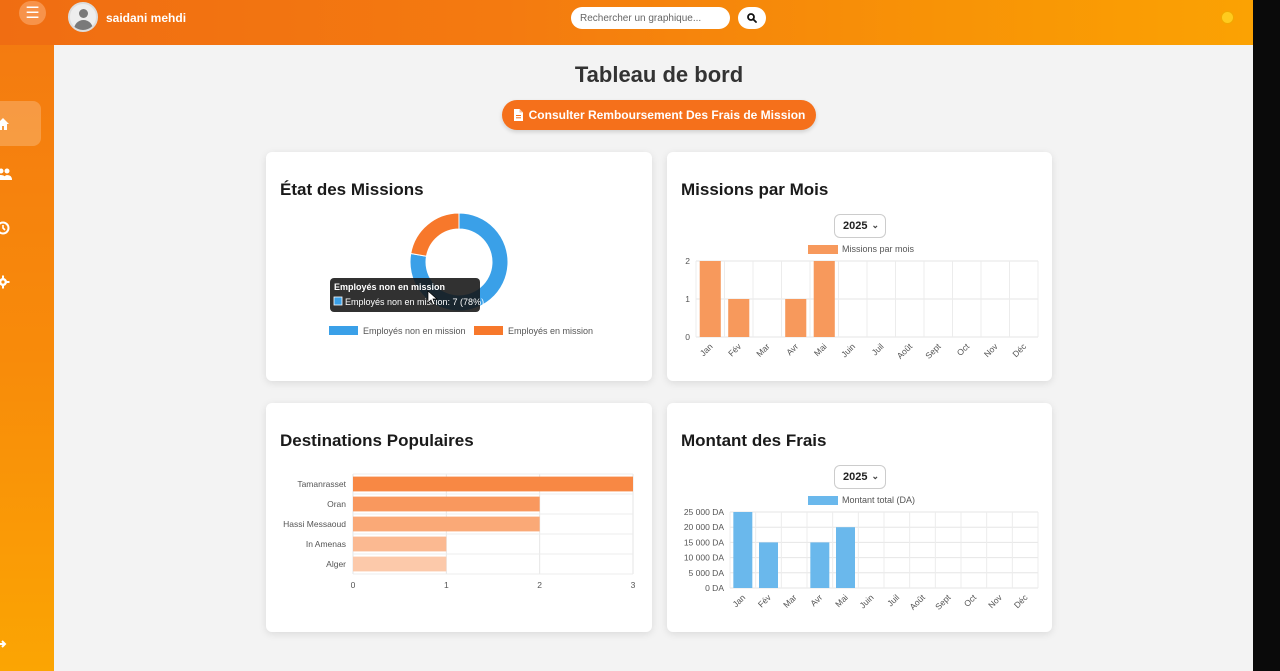  Describe the element at coordinates (878, 249) in the screenshot. I see `legend-label: Missions par mois` at that location.